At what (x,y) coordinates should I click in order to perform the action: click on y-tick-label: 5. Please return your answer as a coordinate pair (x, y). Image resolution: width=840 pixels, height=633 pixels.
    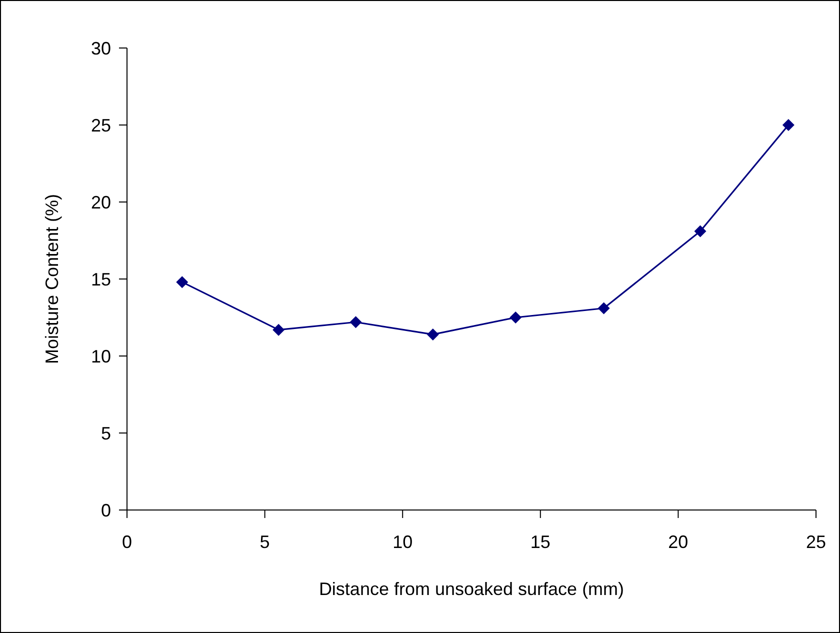
    Looking at the image, I should click on (105, 433).